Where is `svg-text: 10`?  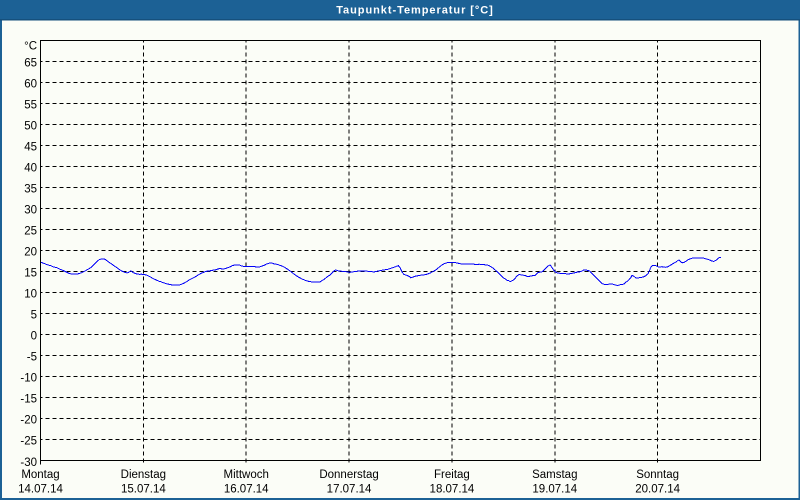
svg-text: 10 is located at coordinates (30, 295).